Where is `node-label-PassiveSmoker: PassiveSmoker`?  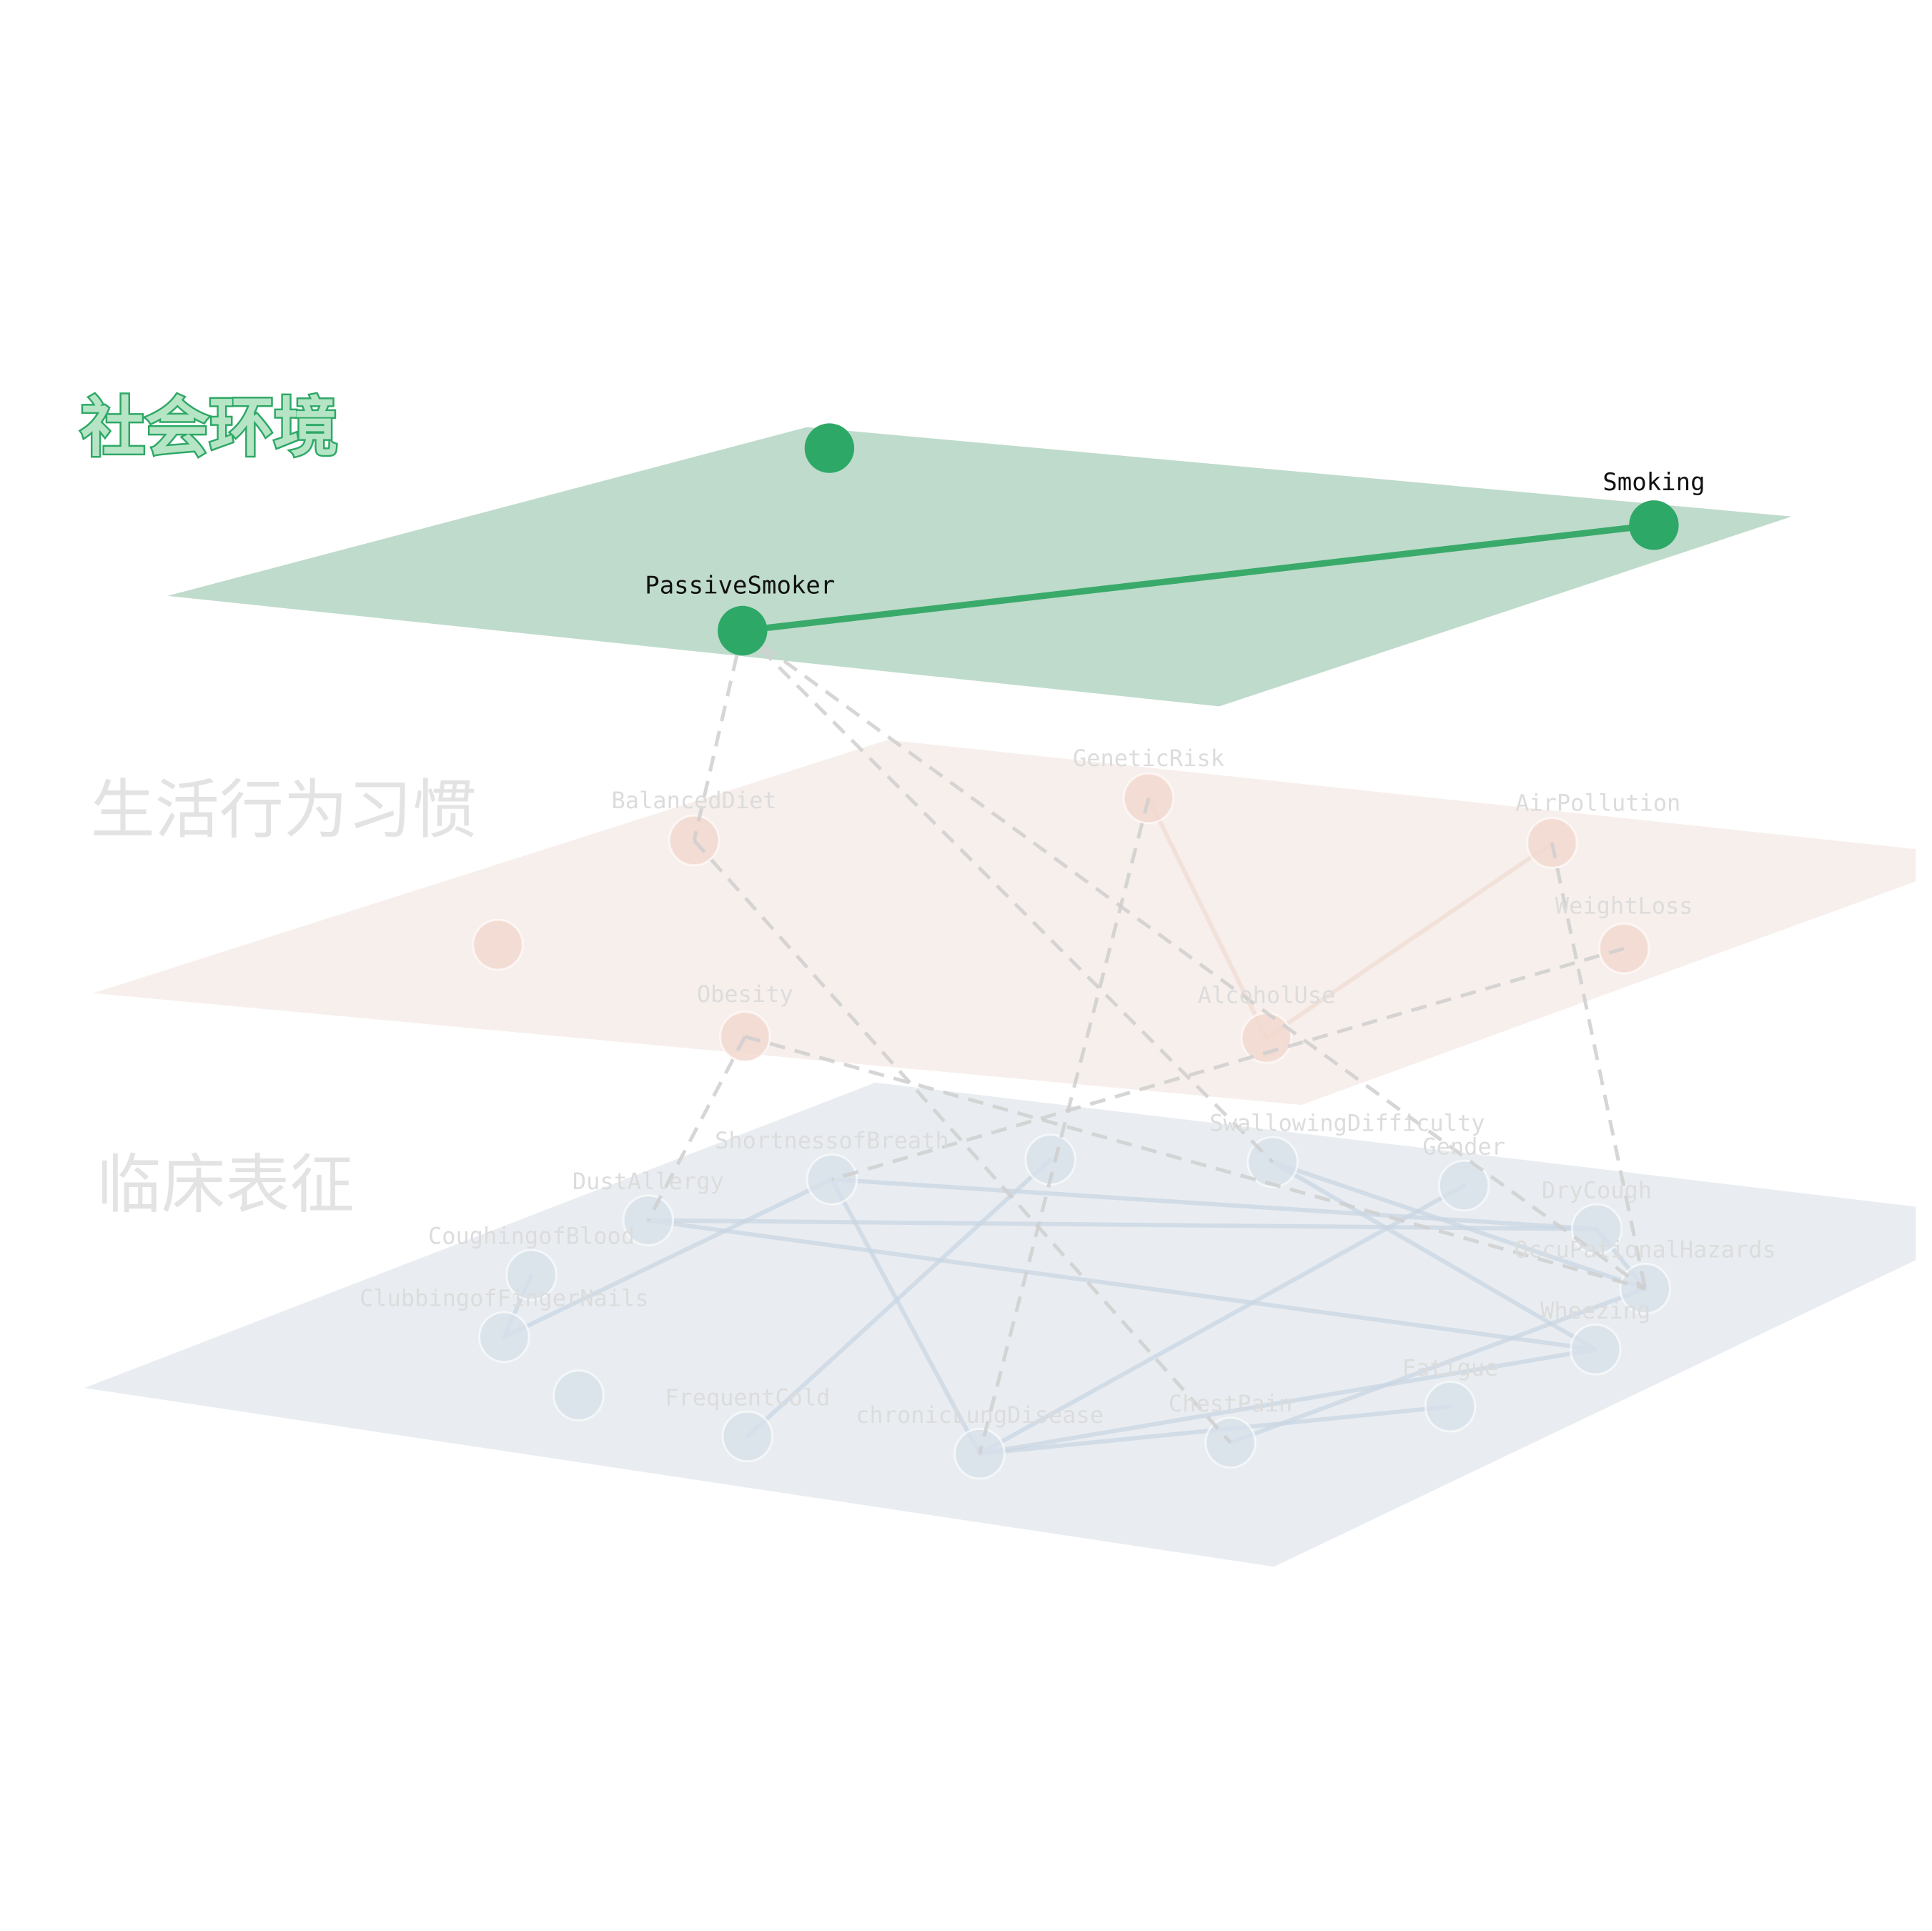 node-label-PassiveSmoker: PassiveSmoker is located at coordinates (740, 586).